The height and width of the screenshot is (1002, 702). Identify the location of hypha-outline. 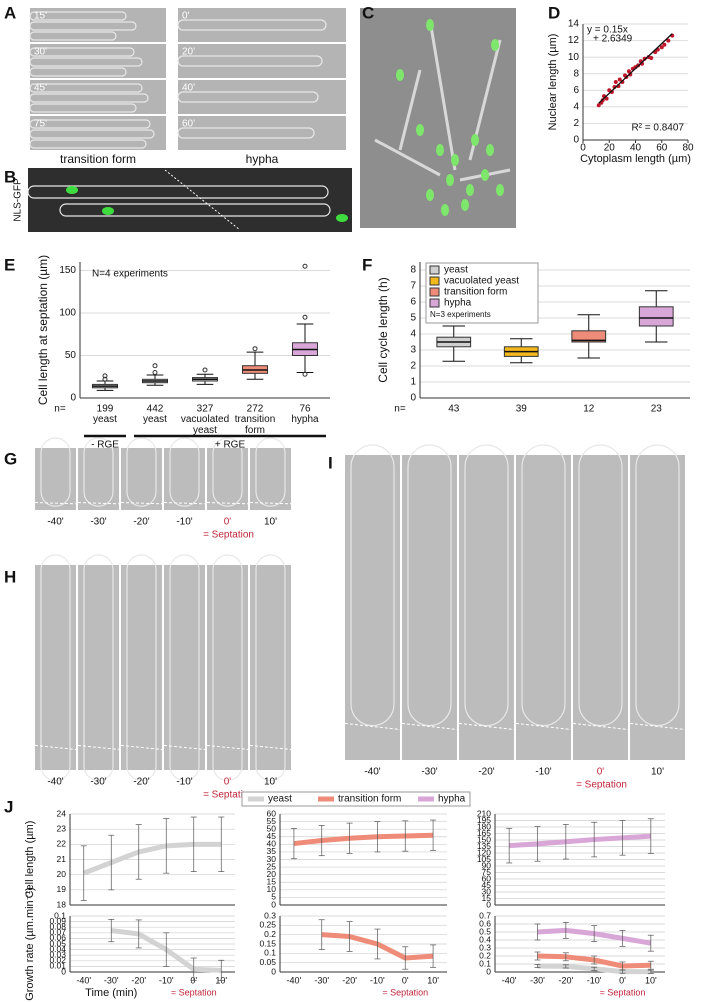
(410, 110).